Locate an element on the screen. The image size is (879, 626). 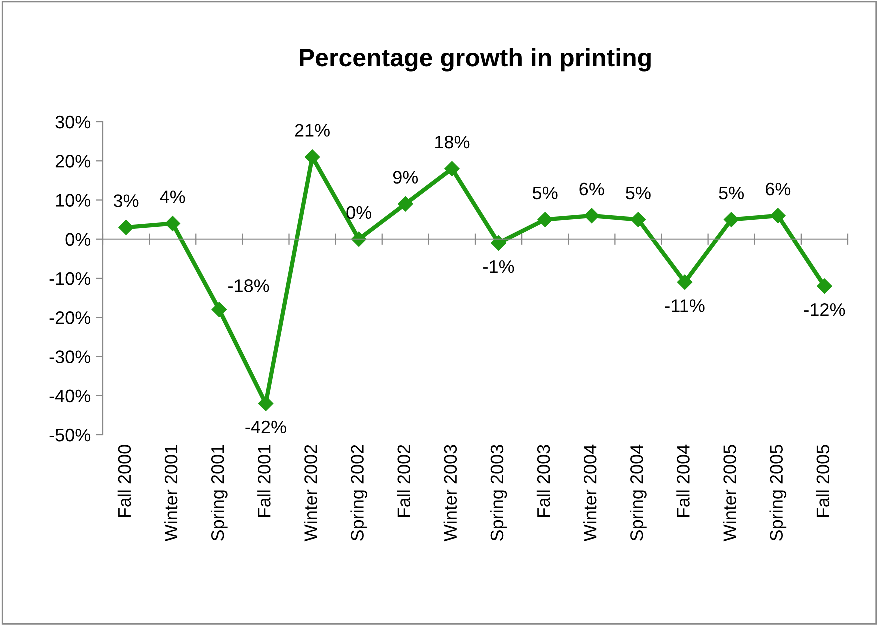
y-tick-label: 10% is located at coordinates (73, 200).